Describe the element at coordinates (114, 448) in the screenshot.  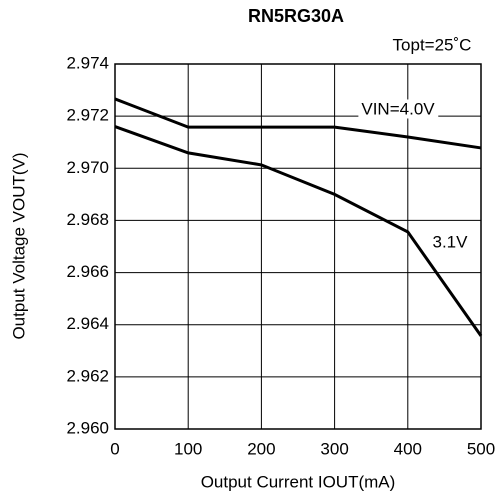
I see `x-tick-label: 0` at that location.